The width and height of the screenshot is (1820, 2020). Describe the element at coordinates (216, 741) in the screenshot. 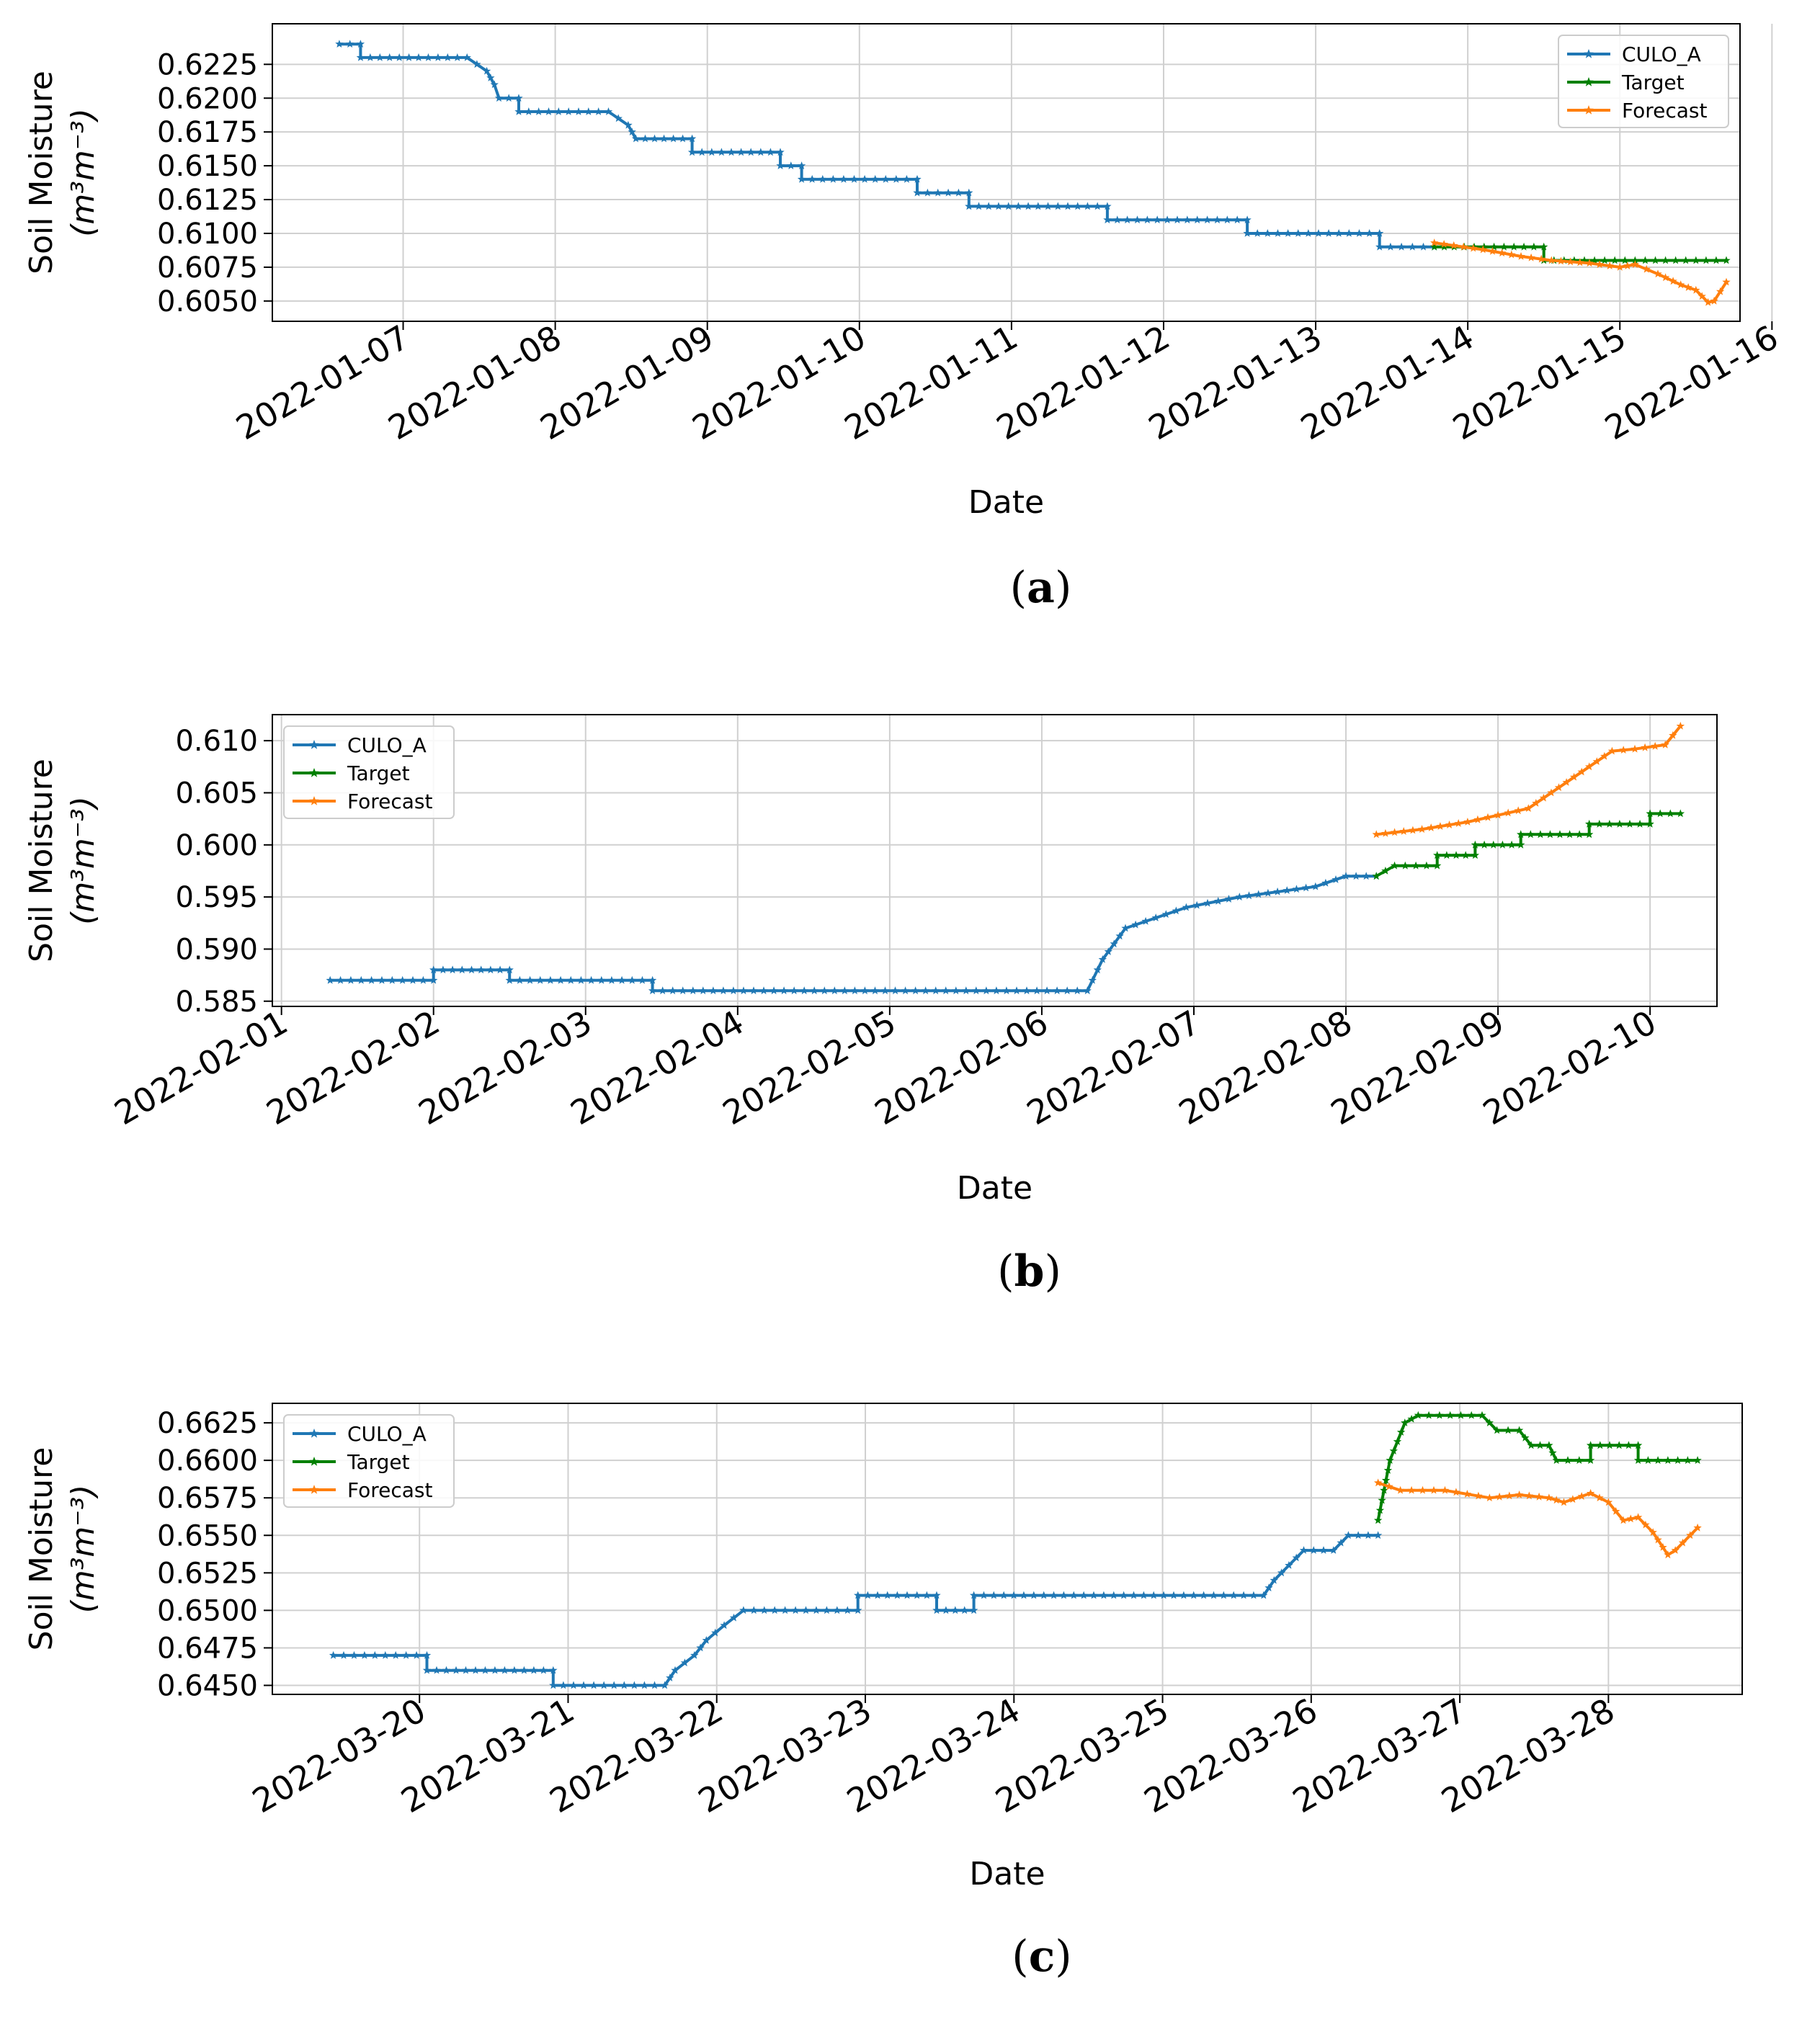

I see `y-tick-label: 0.610` at that location.